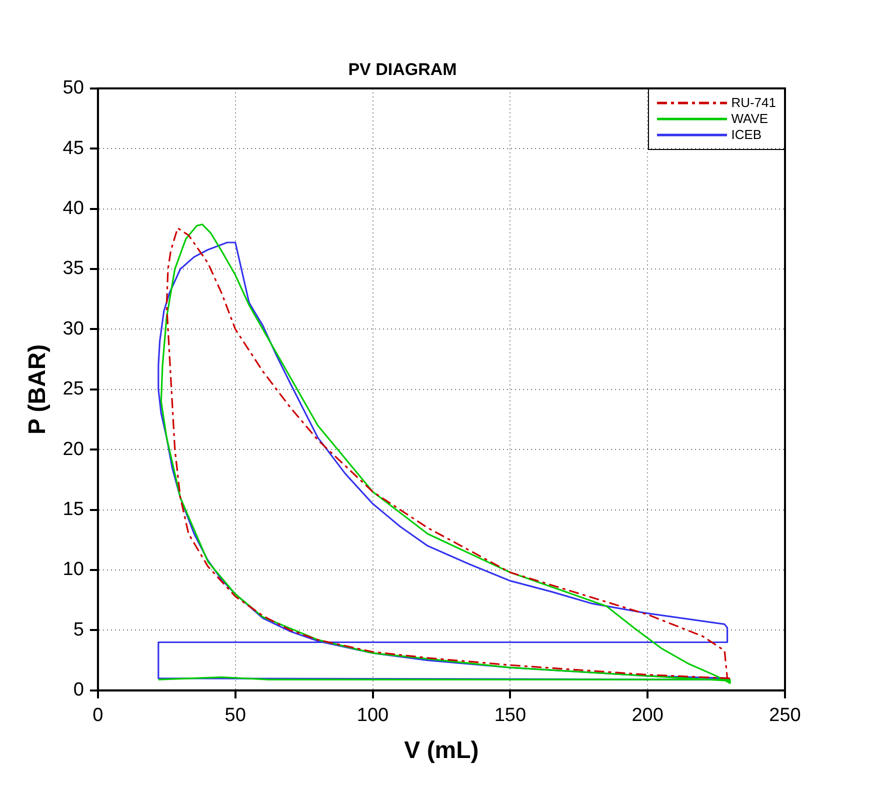  Describe the element at coordinates (78, 629) in the screenshot. I see `y-tick-label: 5` at that location.